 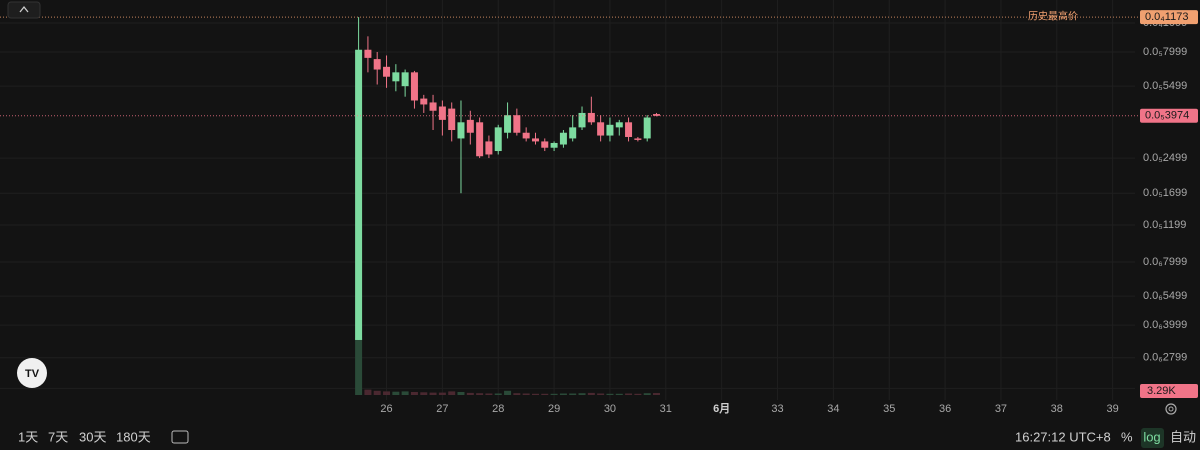 What do you see at coordinates (607, 438) in the screenshot?
I see `toolbar: 16:27:12 UTC+8 % log 自动 1天 7天 30天 180天` at bounding box center [607, 438].